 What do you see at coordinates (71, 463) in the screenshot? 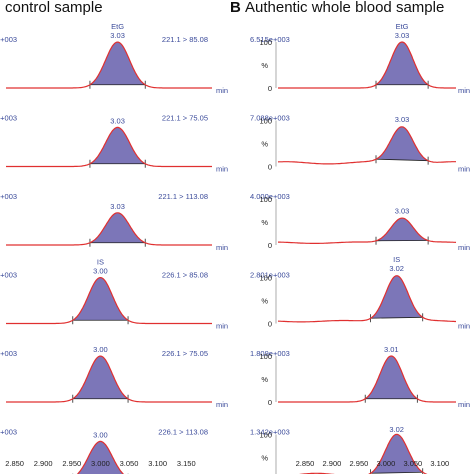
I see `left-x-tick-label: 2.950` at bounding box center [71, 463].